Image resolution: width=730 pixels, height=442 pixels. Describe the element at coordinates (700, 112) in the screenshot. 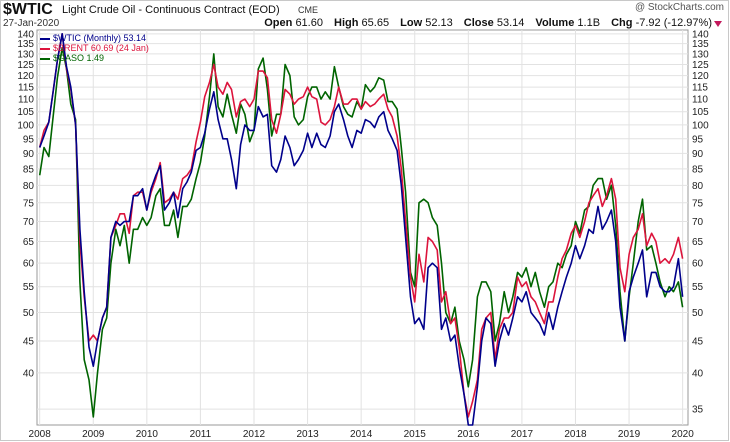

I see `y-tick-label-right: 105` at that location.